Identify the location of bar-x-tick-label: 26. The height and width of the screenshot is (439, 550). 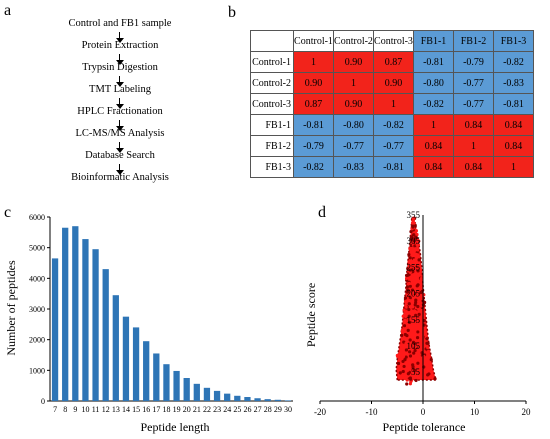
(247, 409).